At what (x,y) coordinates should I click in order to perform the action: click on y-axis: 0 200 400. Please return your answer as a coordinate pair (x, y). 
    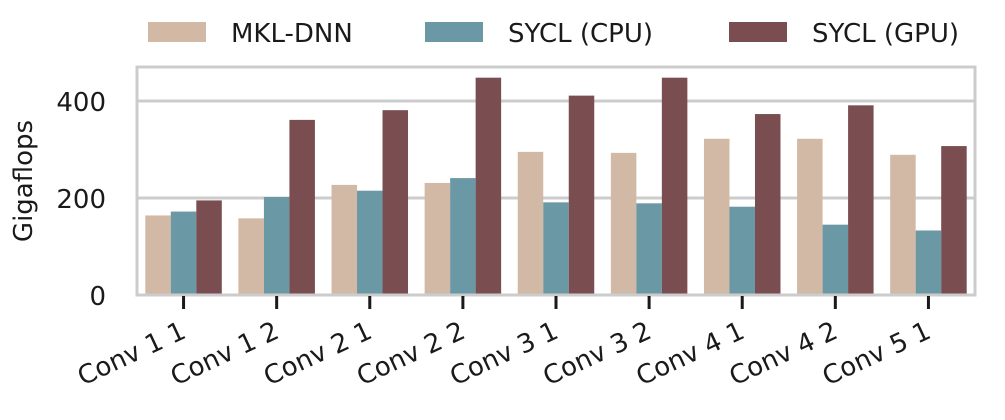
    Looking at the image, I should click on (81, 200).